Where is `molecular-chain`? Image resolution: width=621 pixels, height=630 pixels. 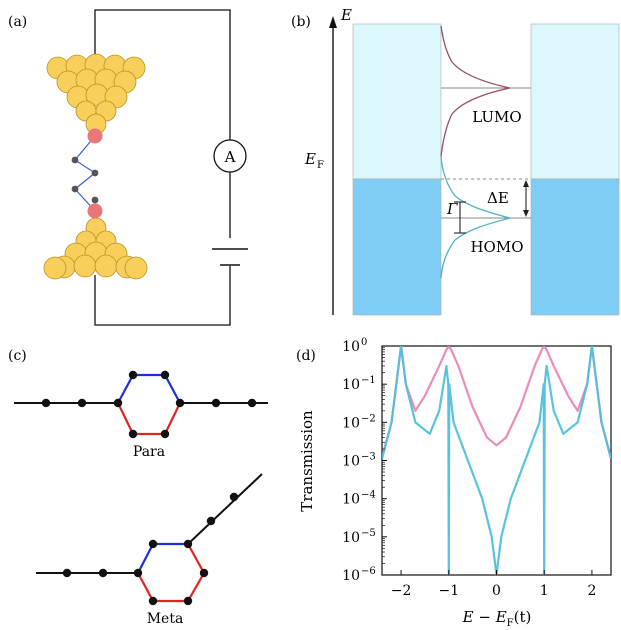
molecular-chain is located at coordinates (87, 173).